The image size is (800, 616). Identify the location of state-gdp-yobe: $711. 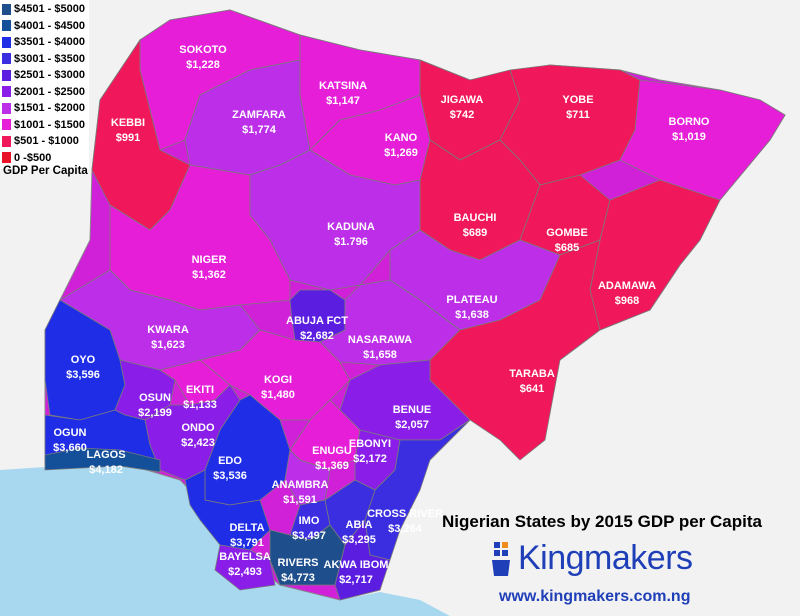
(578, 115).